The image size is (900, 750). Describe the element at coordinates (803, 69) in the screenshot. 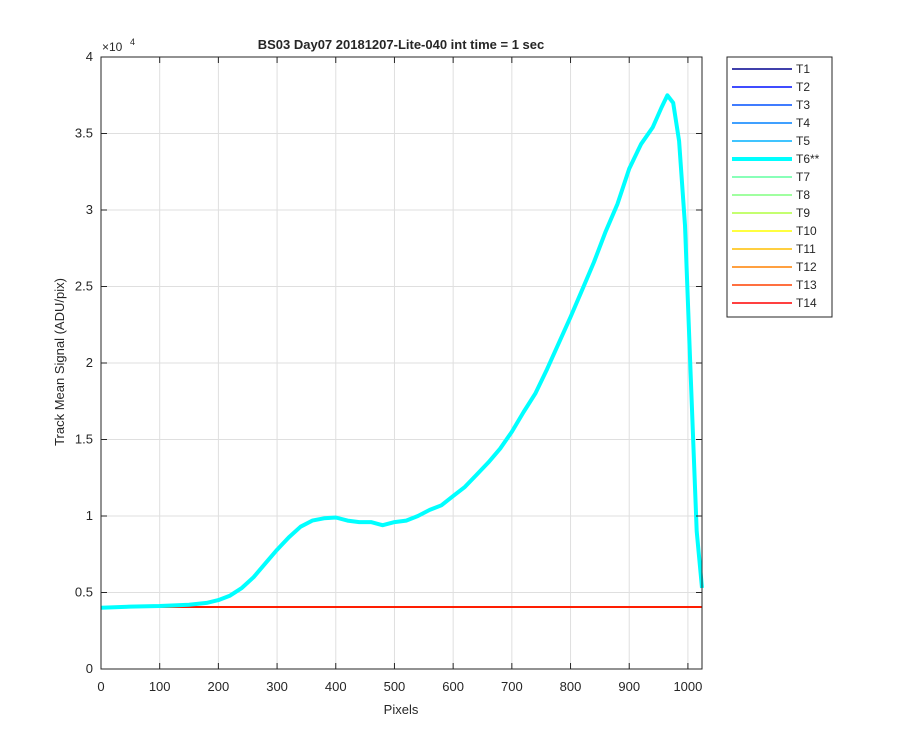

I see `legend-label: T1` at that location.